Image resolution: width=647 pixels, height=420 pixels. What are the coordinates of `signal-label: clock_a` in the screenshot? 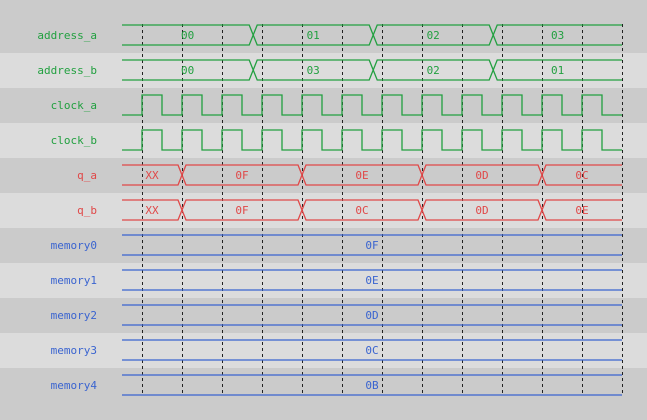 It's located at (74, 105).